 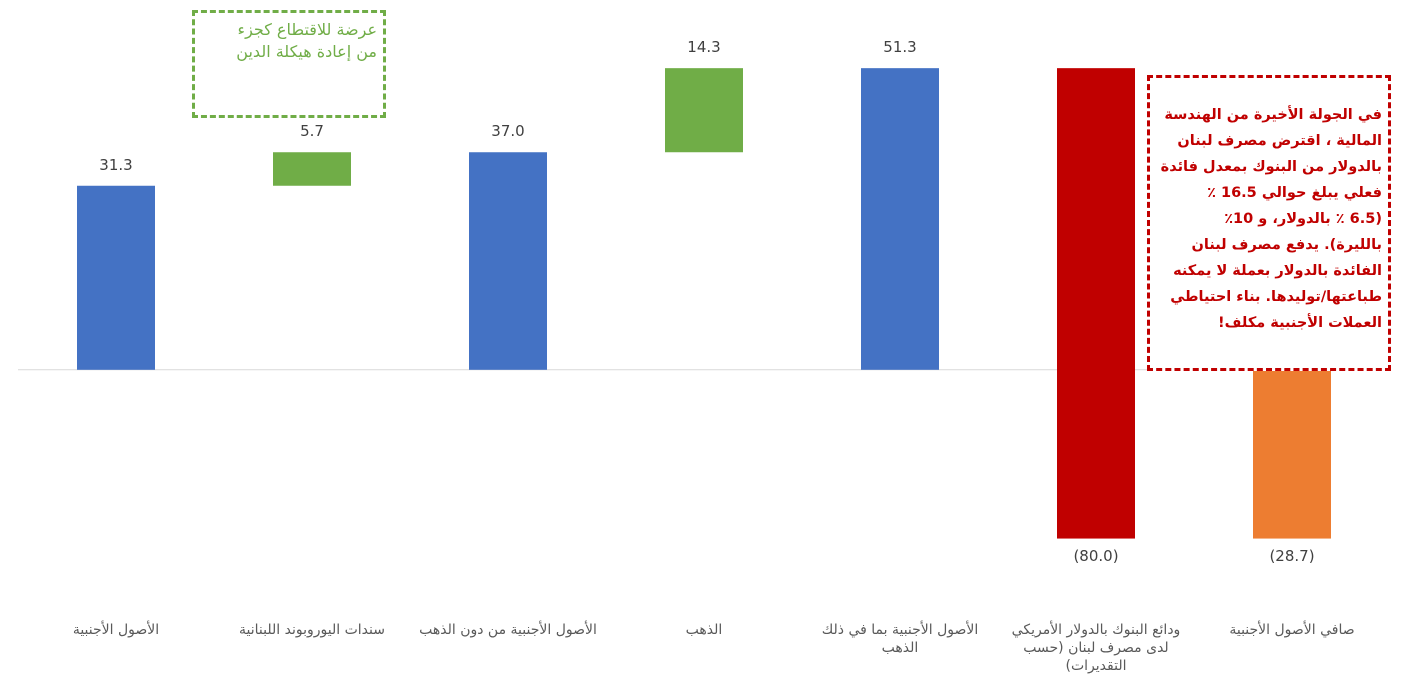 What do you see at coordinates (1279, 141) in the screenshot?
I see `annotation-line: المالية ، اقترض مصرف لبنان` at bounding box center [1279, 141].